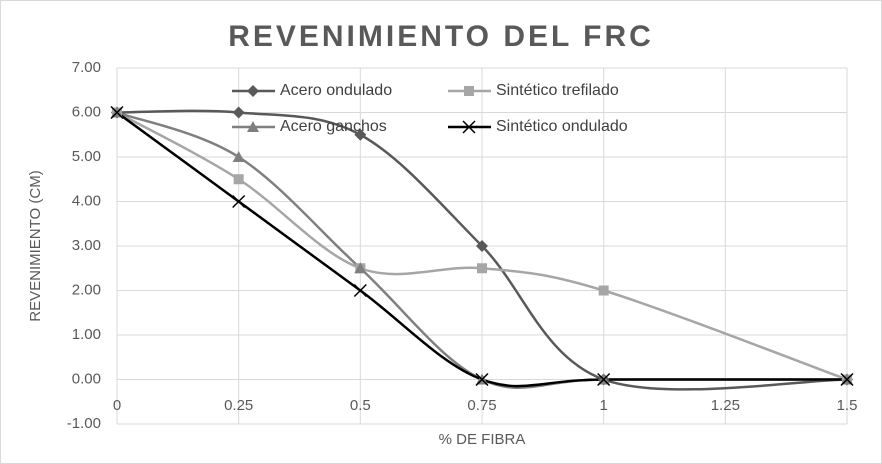 The height and width of the screenshot is (464, 882). Describe the element at coordinates (86, 111) in the screenshot. I see `y-tick-label: 6.00` at that location.